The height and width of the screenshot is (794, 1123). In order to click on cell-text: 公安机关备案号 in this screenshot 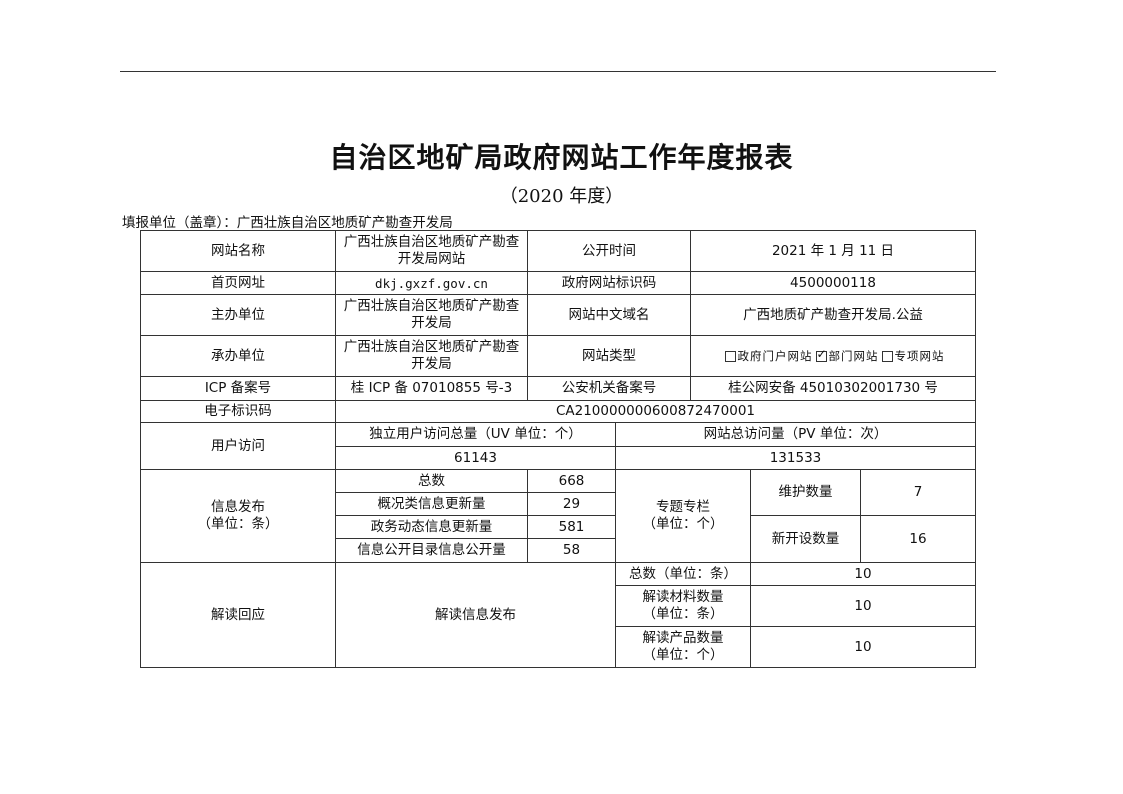, I will do `click(609, 388)`.